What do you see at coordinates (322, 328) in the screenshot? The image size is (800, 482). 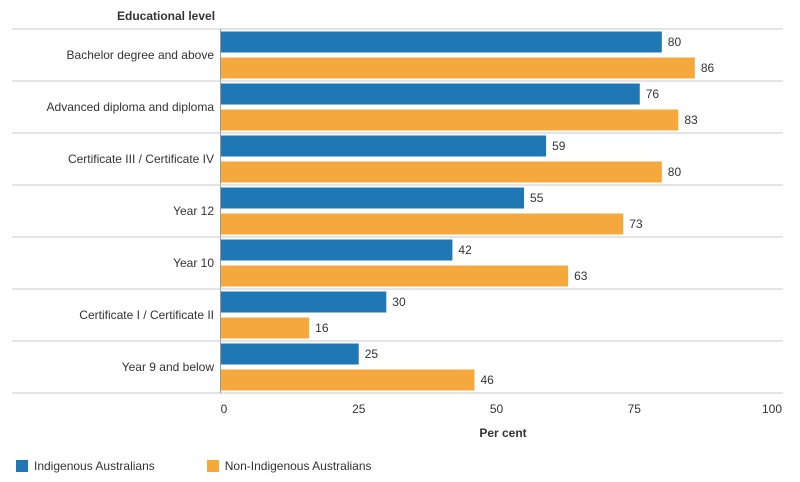 I see `value-label-non-indigenous-australians-certificate-i-certificate-ii: 16` at bounding box center [322, 328].